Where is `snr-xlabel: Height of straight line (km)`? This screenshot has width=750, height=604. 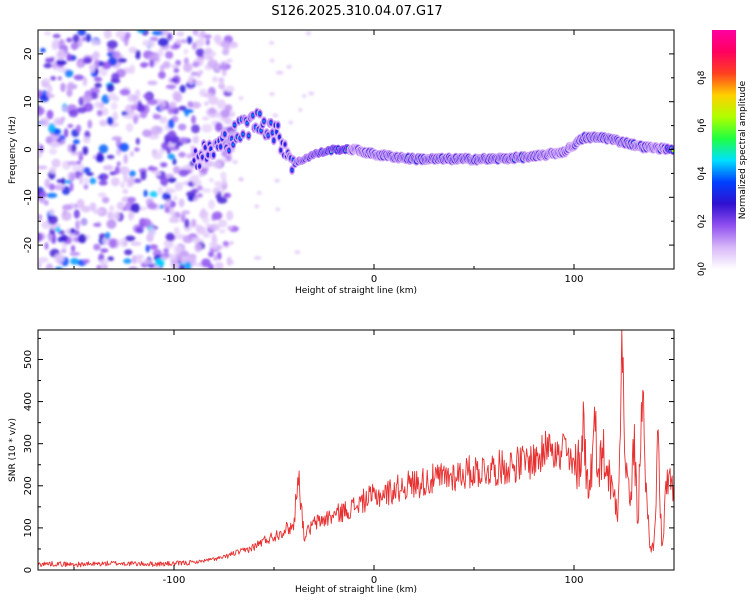 snr-xlabel: Height of straight line (km) is located at coordinates (356, 590).